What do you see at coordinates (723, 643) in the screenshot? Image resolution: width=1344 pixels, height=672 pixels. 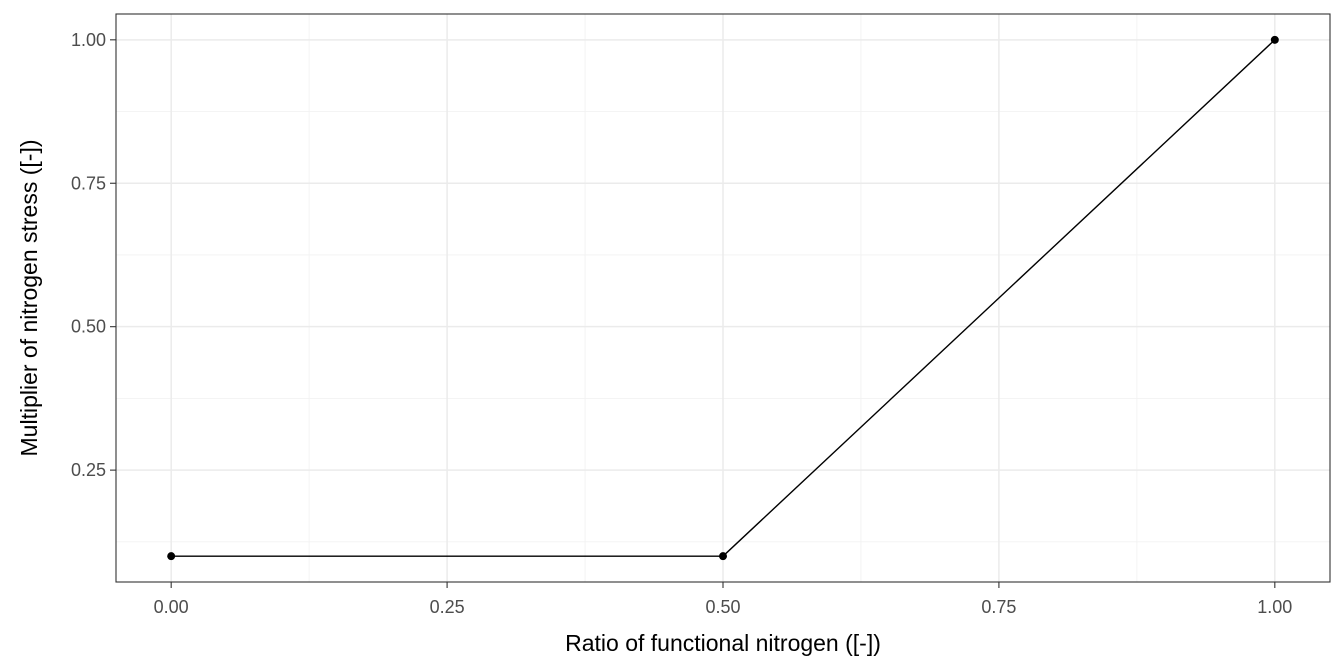 I see `x-axis-title: Ratio of functional nitrogen ([-])` at bounding box center [723, 643].